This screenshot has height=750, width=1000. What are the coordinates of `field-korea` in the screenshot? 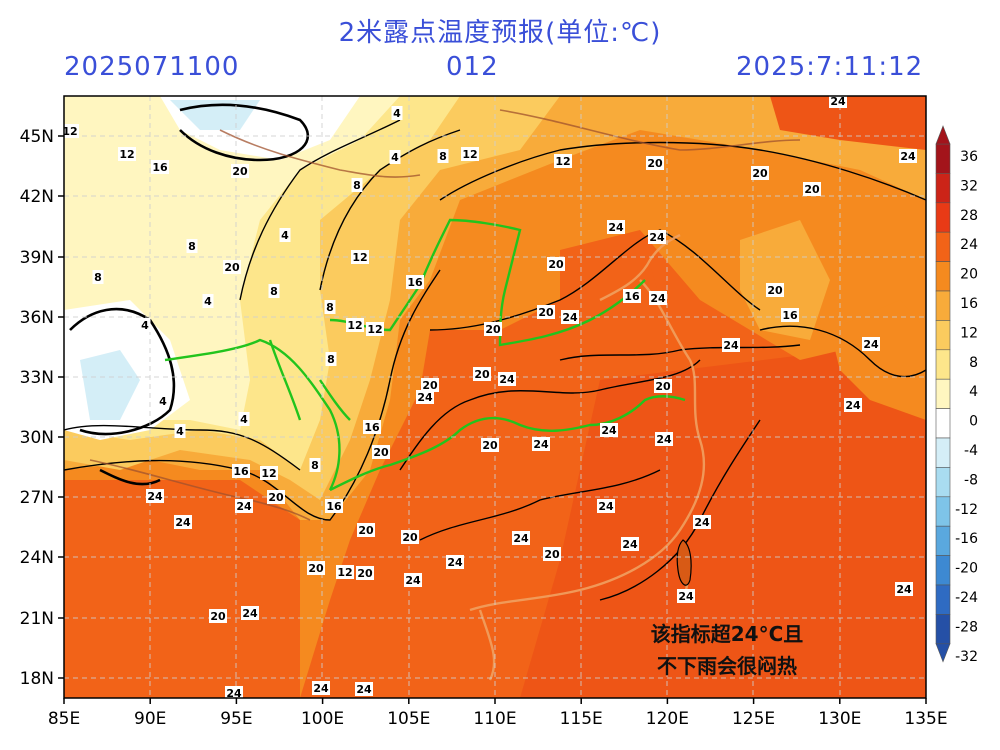 It's located at (785, 280).